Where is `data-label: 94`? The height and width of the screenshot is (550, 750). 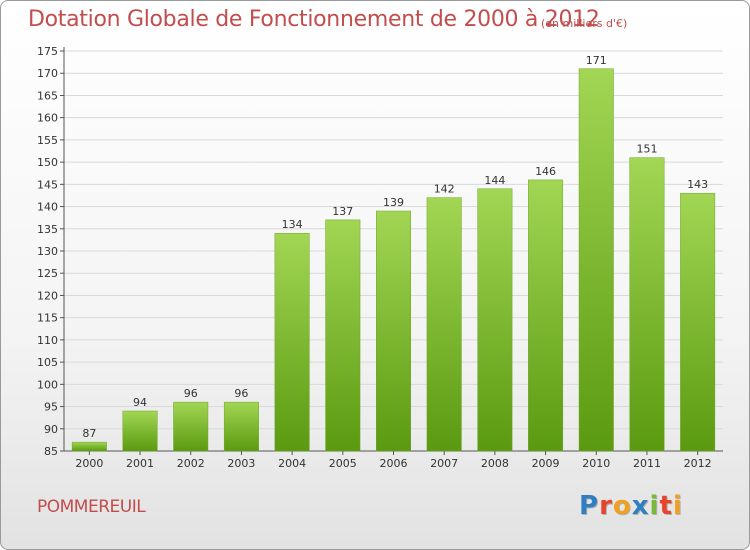 data-label: 94 is located at coordinates (140, 402).